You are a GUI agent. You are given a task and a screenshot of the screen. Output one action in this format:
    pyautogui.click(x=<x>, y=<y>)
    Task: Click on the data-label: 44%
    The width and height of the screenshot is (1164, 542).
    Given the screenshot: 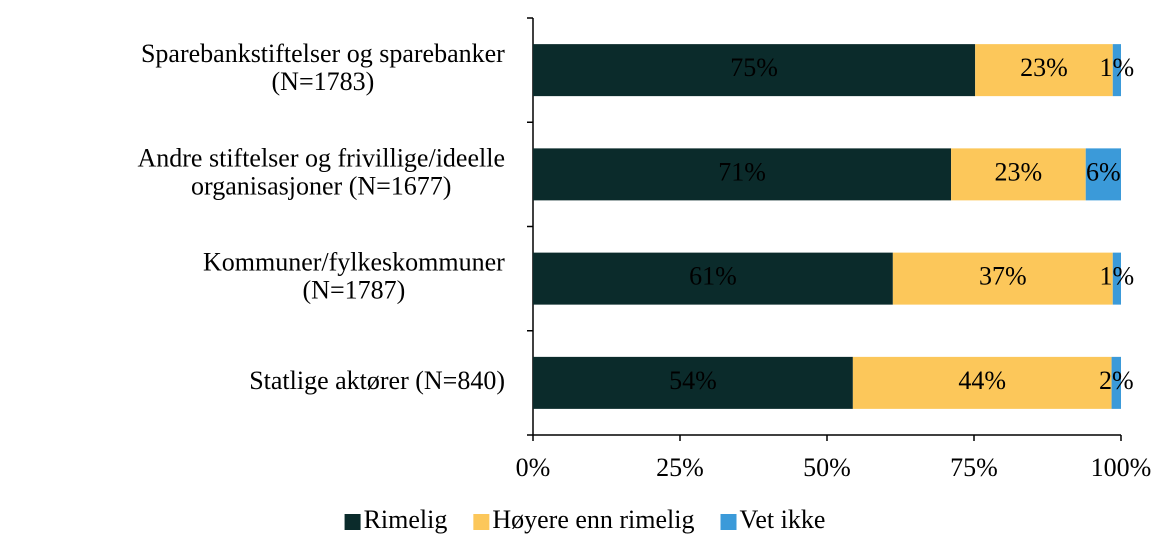 What is the action you would take?
    pyautogui.click(x=982, y=380)
    